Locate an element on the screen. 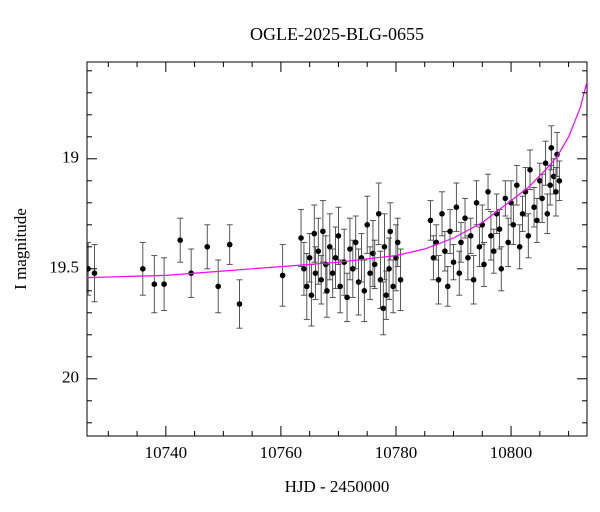 This screenshot has height=512, width=600. x-tick-label: 10740 is located at coordinates (166, 452).